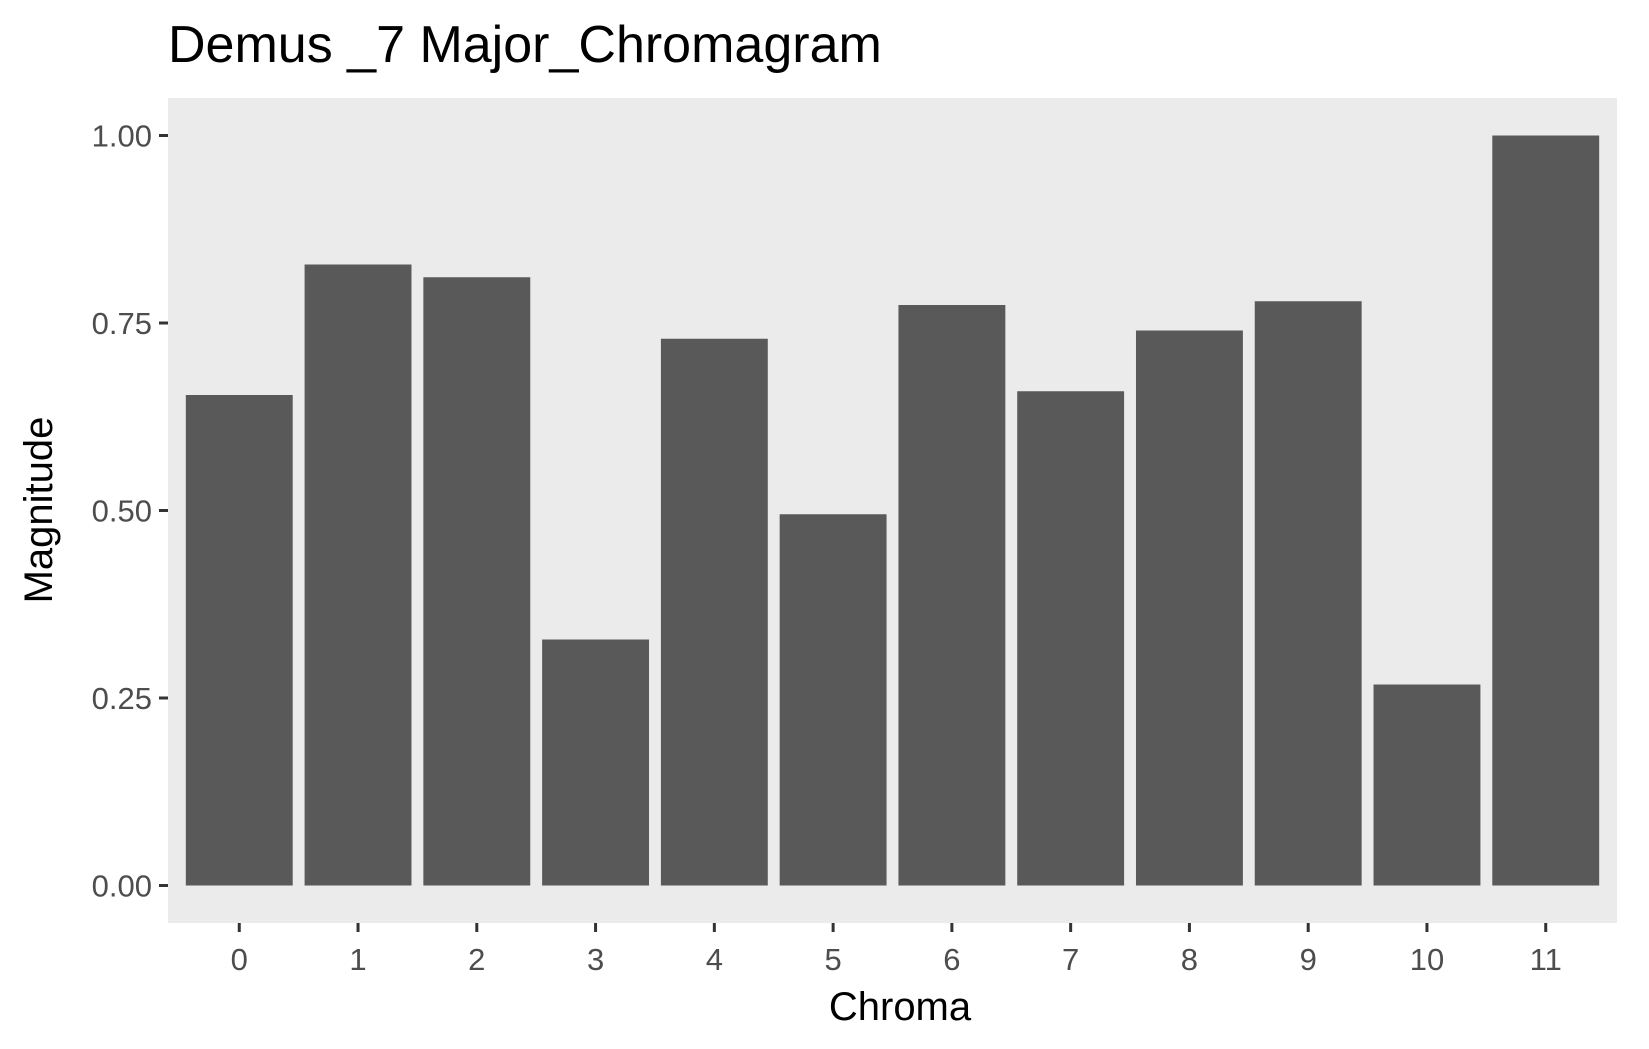 The width and height of the screenshot is (1649, 1049). Describe the element at coordinates (122, 886) in the screenshot. I see `y-tick-label: 0.00` at that location.